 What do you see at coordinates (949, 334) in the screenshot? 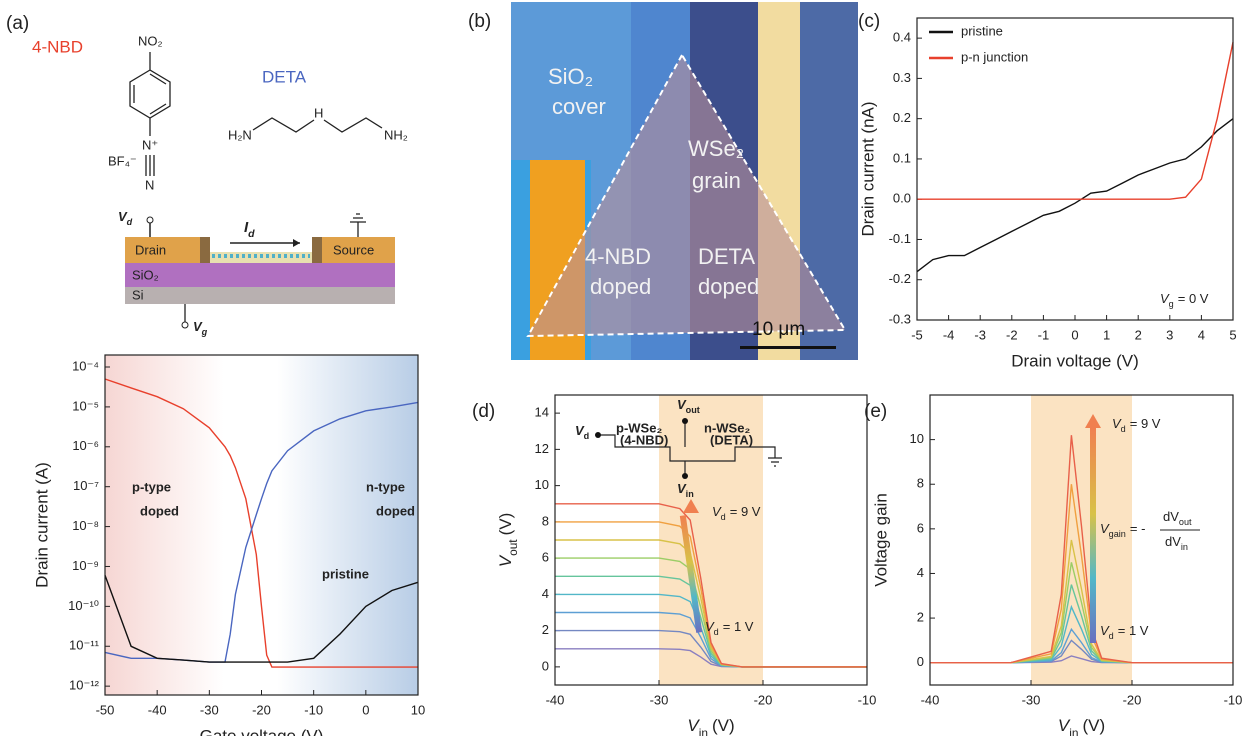
I see `x-tick-label: -4` at bounding box center [949, 334].